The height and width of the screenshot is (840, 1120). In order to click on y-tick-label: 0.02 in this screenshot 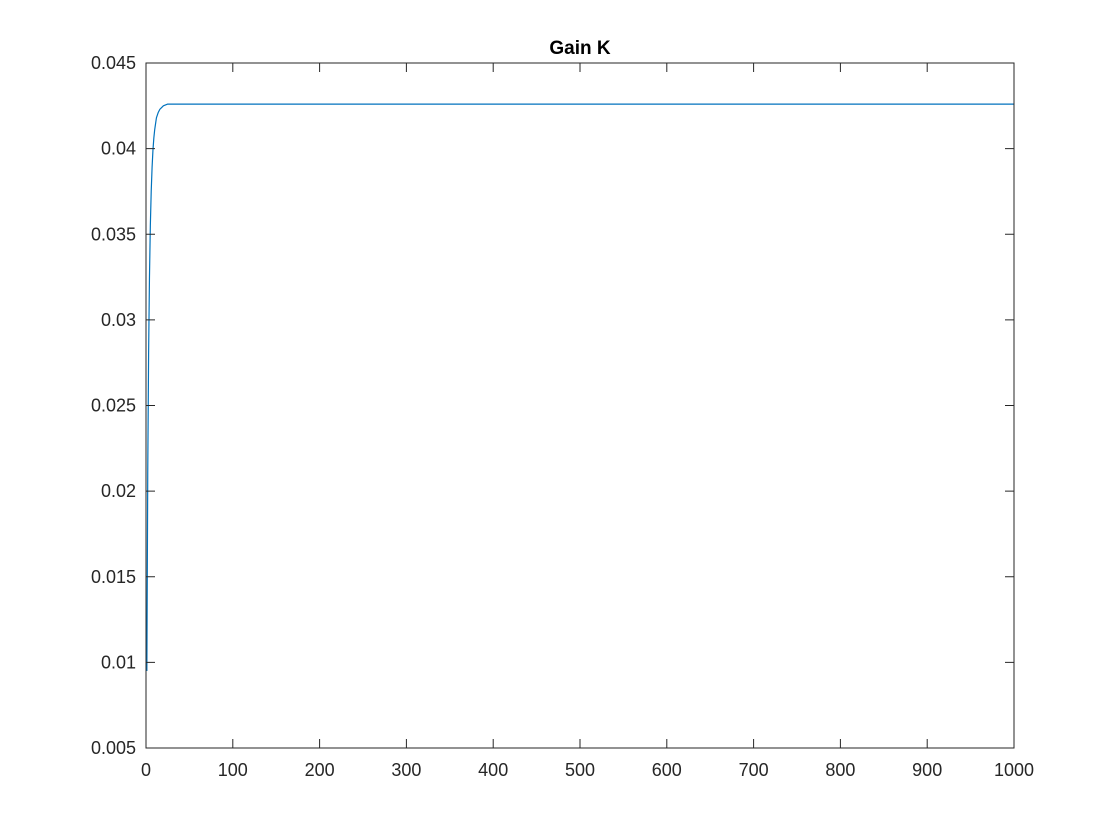, I will do `click(118, 491)`.